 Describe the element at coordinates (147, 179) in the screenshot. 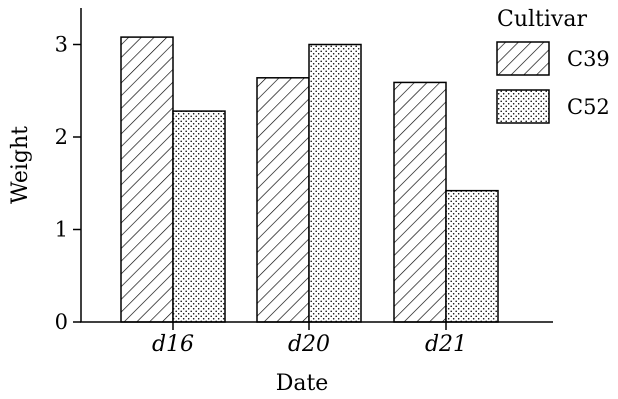

I see `bar-c39-d16` at that location.